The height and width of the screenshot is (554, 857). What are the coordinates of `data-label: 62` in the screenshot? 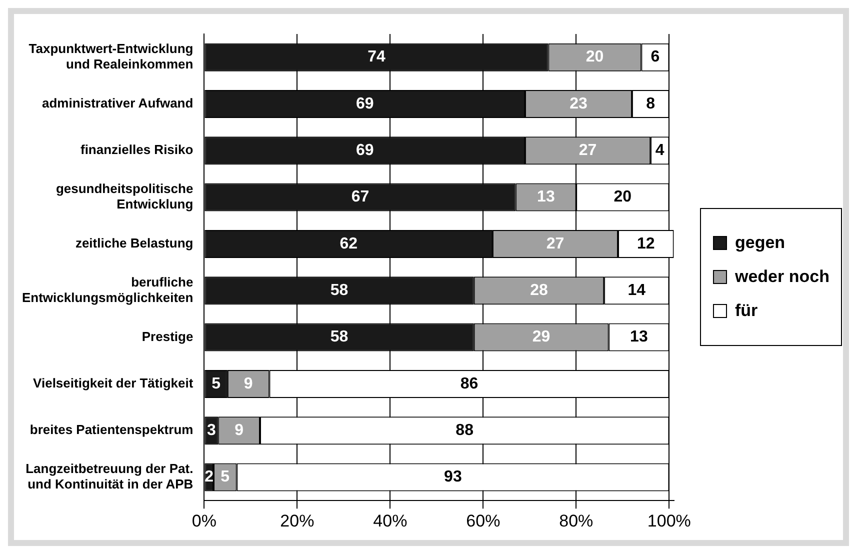 It's located at (349, 243).